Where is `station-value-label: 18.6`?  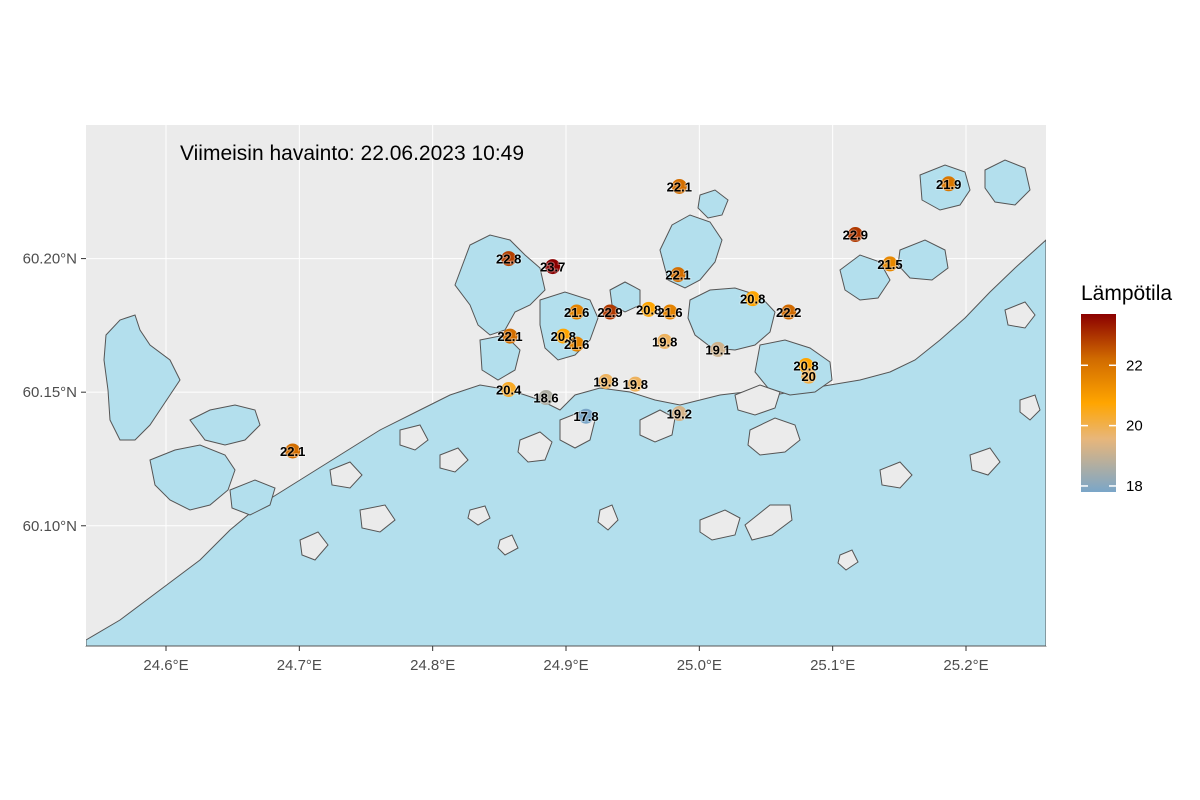 station-value-label: 18.6 is located at coordinates (545, 398).